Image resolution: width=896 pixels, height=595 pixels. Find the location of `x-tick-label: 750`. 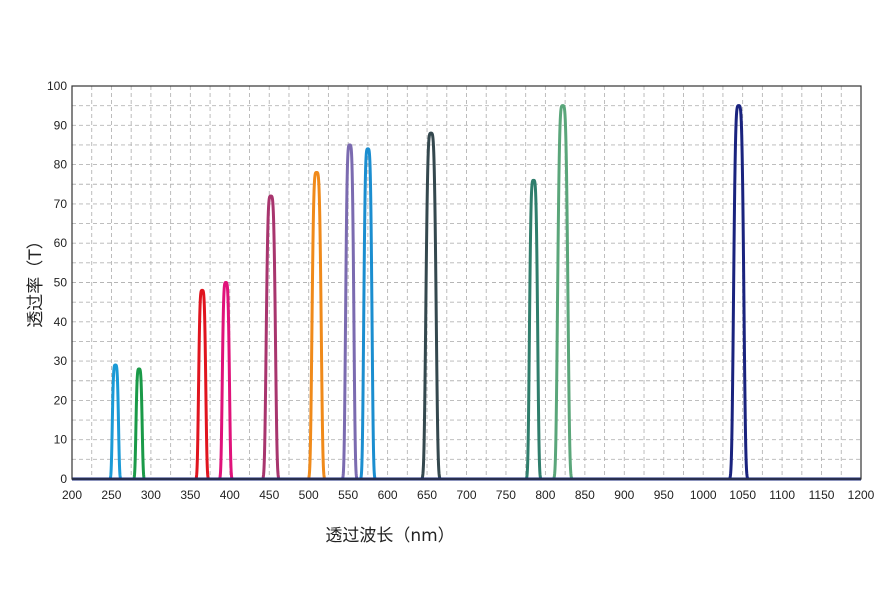

x-tick-label: 750 is located at coordinates (506, 495).